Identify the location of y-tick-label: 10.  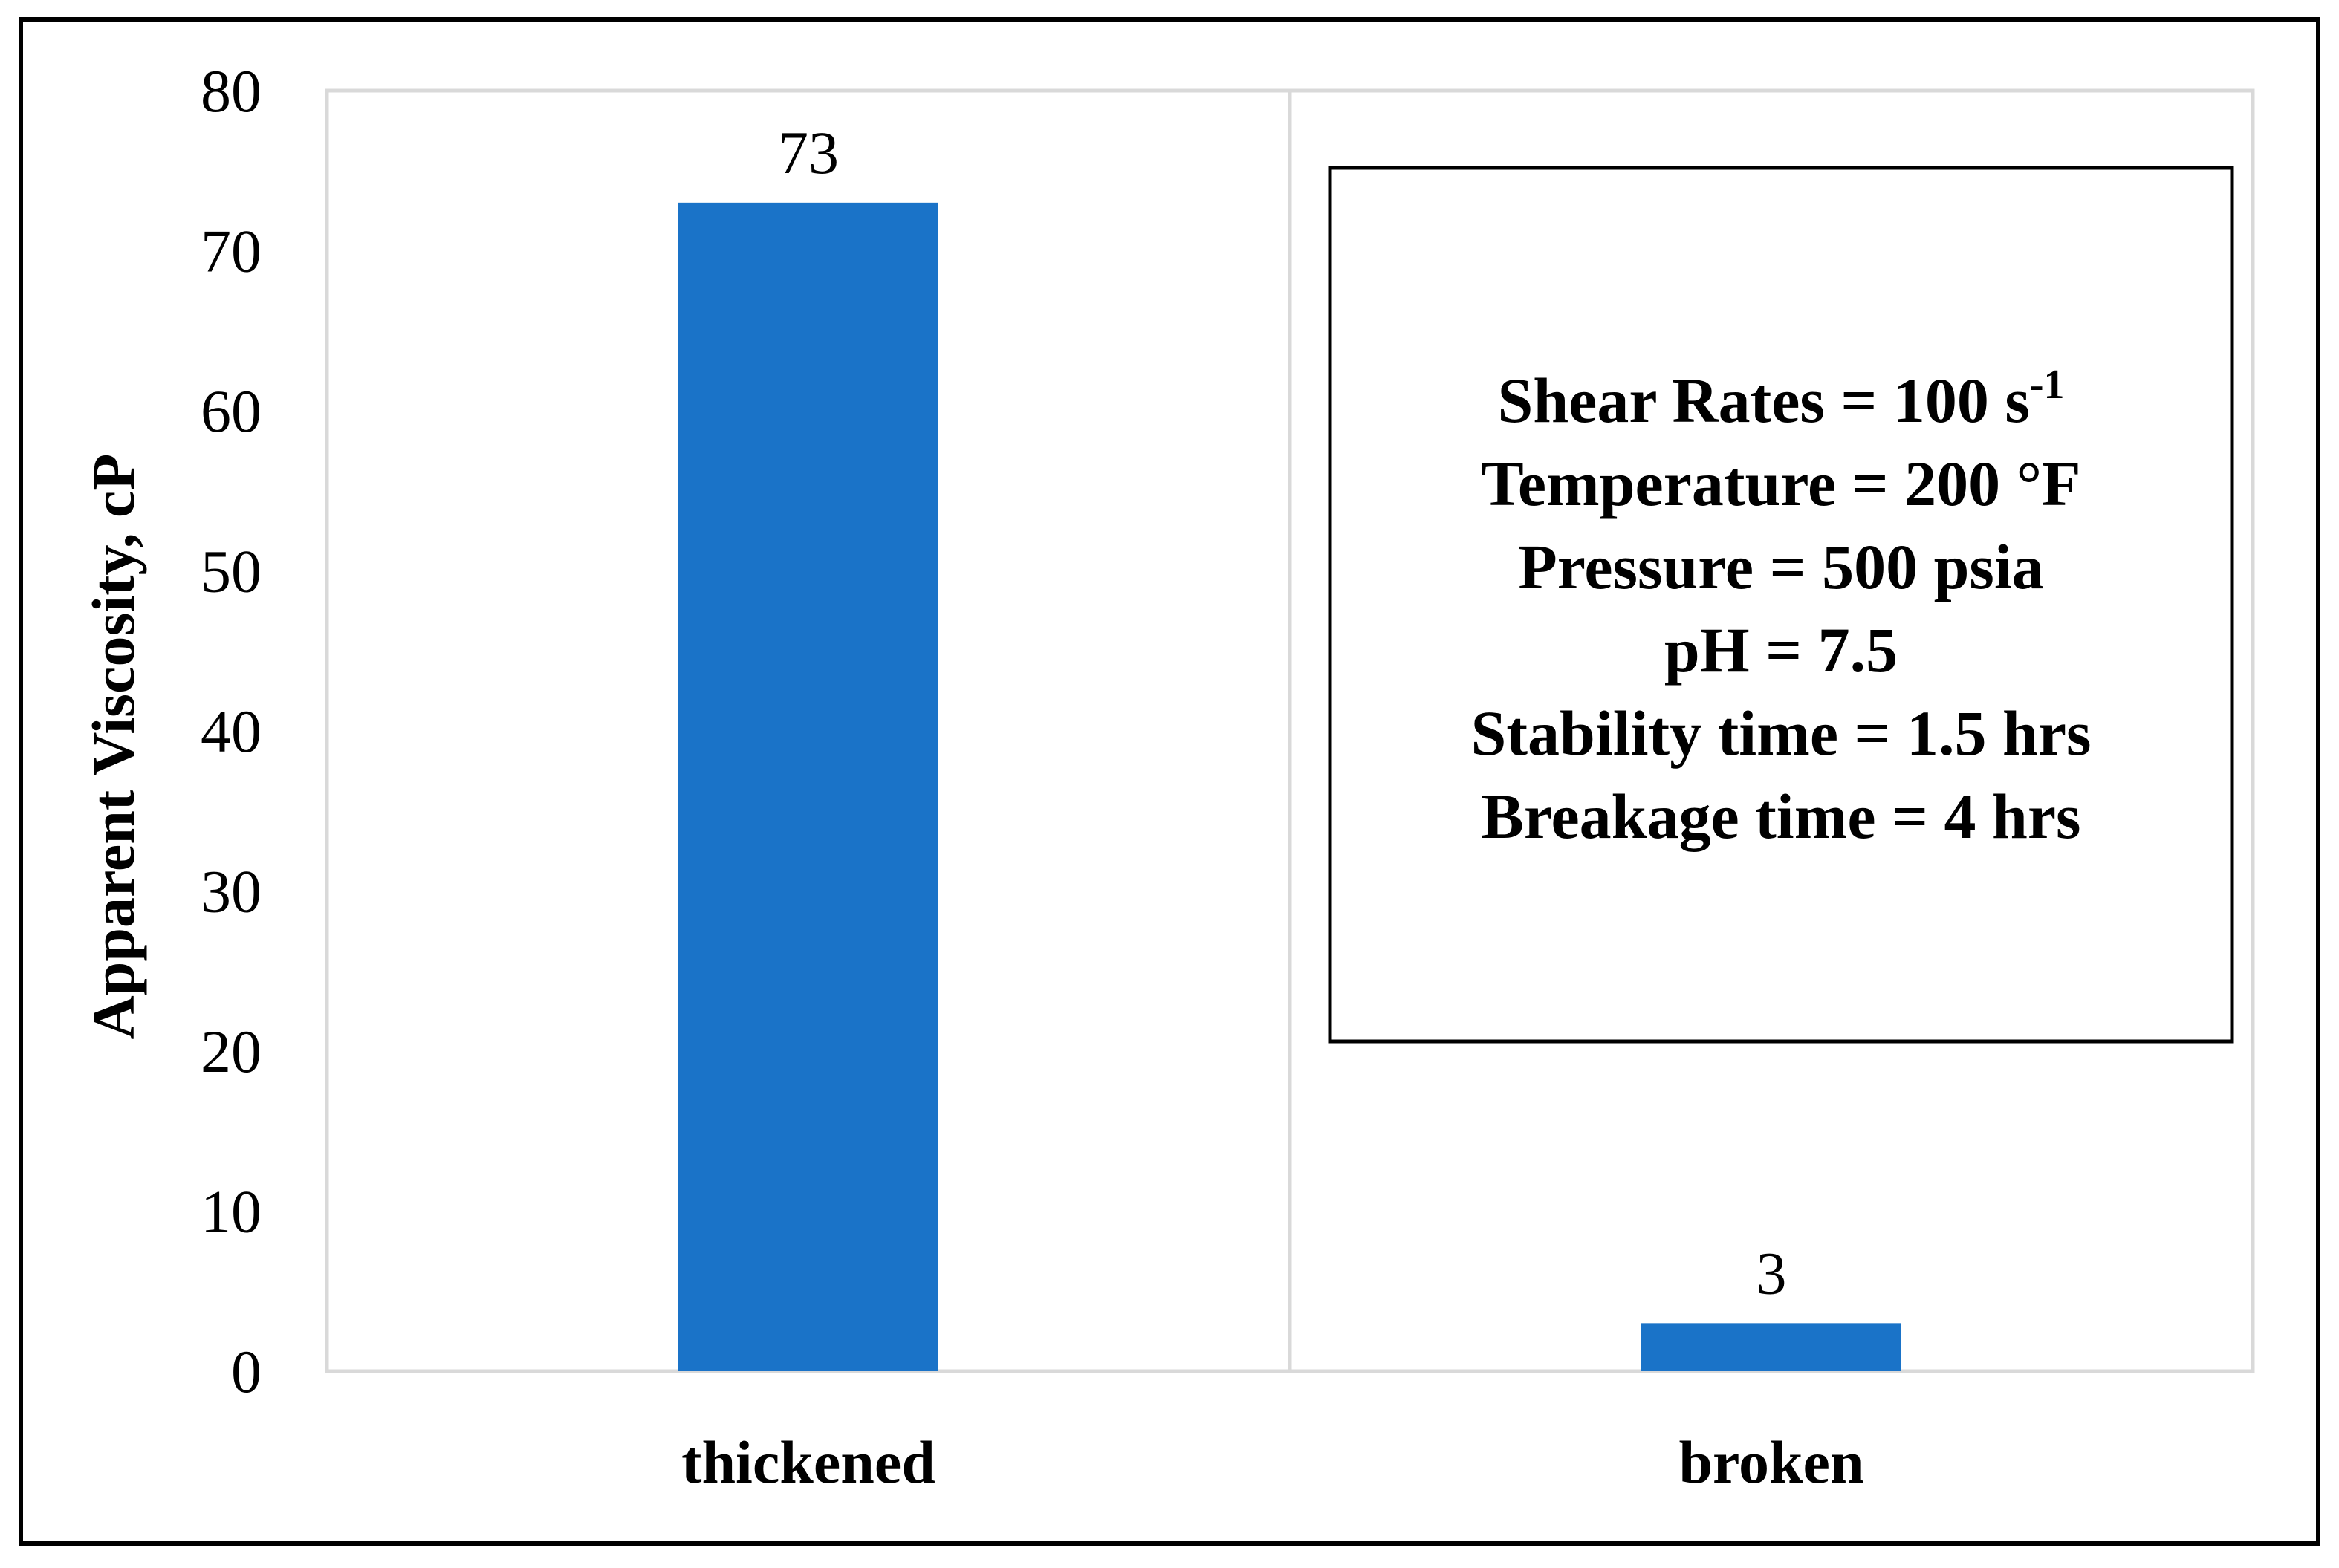
(231, 1212).